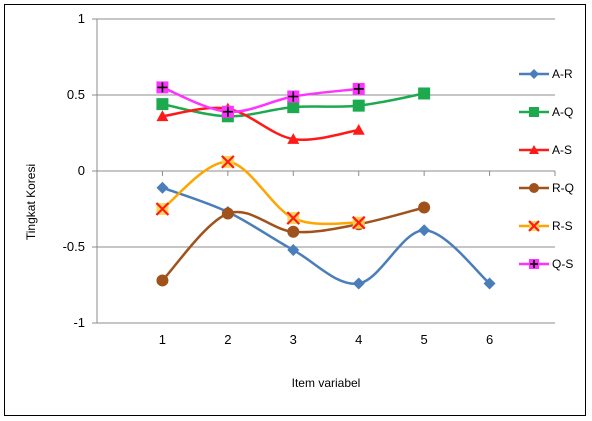 Image resolution: width=592 pixels, height=421 pixels. Describe the element at coordinates (546, 112) in the screenshot. I see `legend-item: A-Q` at that location.